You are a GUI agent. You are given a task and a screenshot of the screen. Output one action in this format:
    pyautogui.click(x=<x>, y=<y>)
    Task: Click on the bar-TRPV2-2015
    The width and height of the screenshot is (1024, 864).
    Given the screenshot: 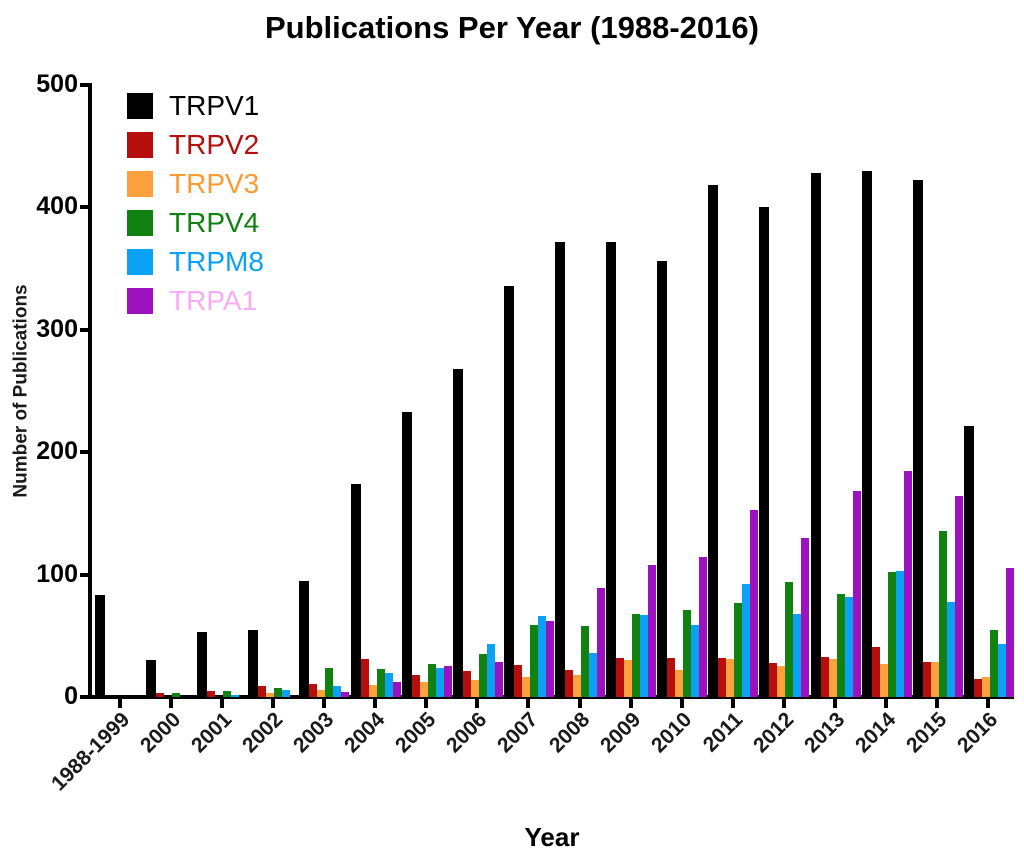 What is the action you would take?
    pyautogui.click(x=927, y=679)
    